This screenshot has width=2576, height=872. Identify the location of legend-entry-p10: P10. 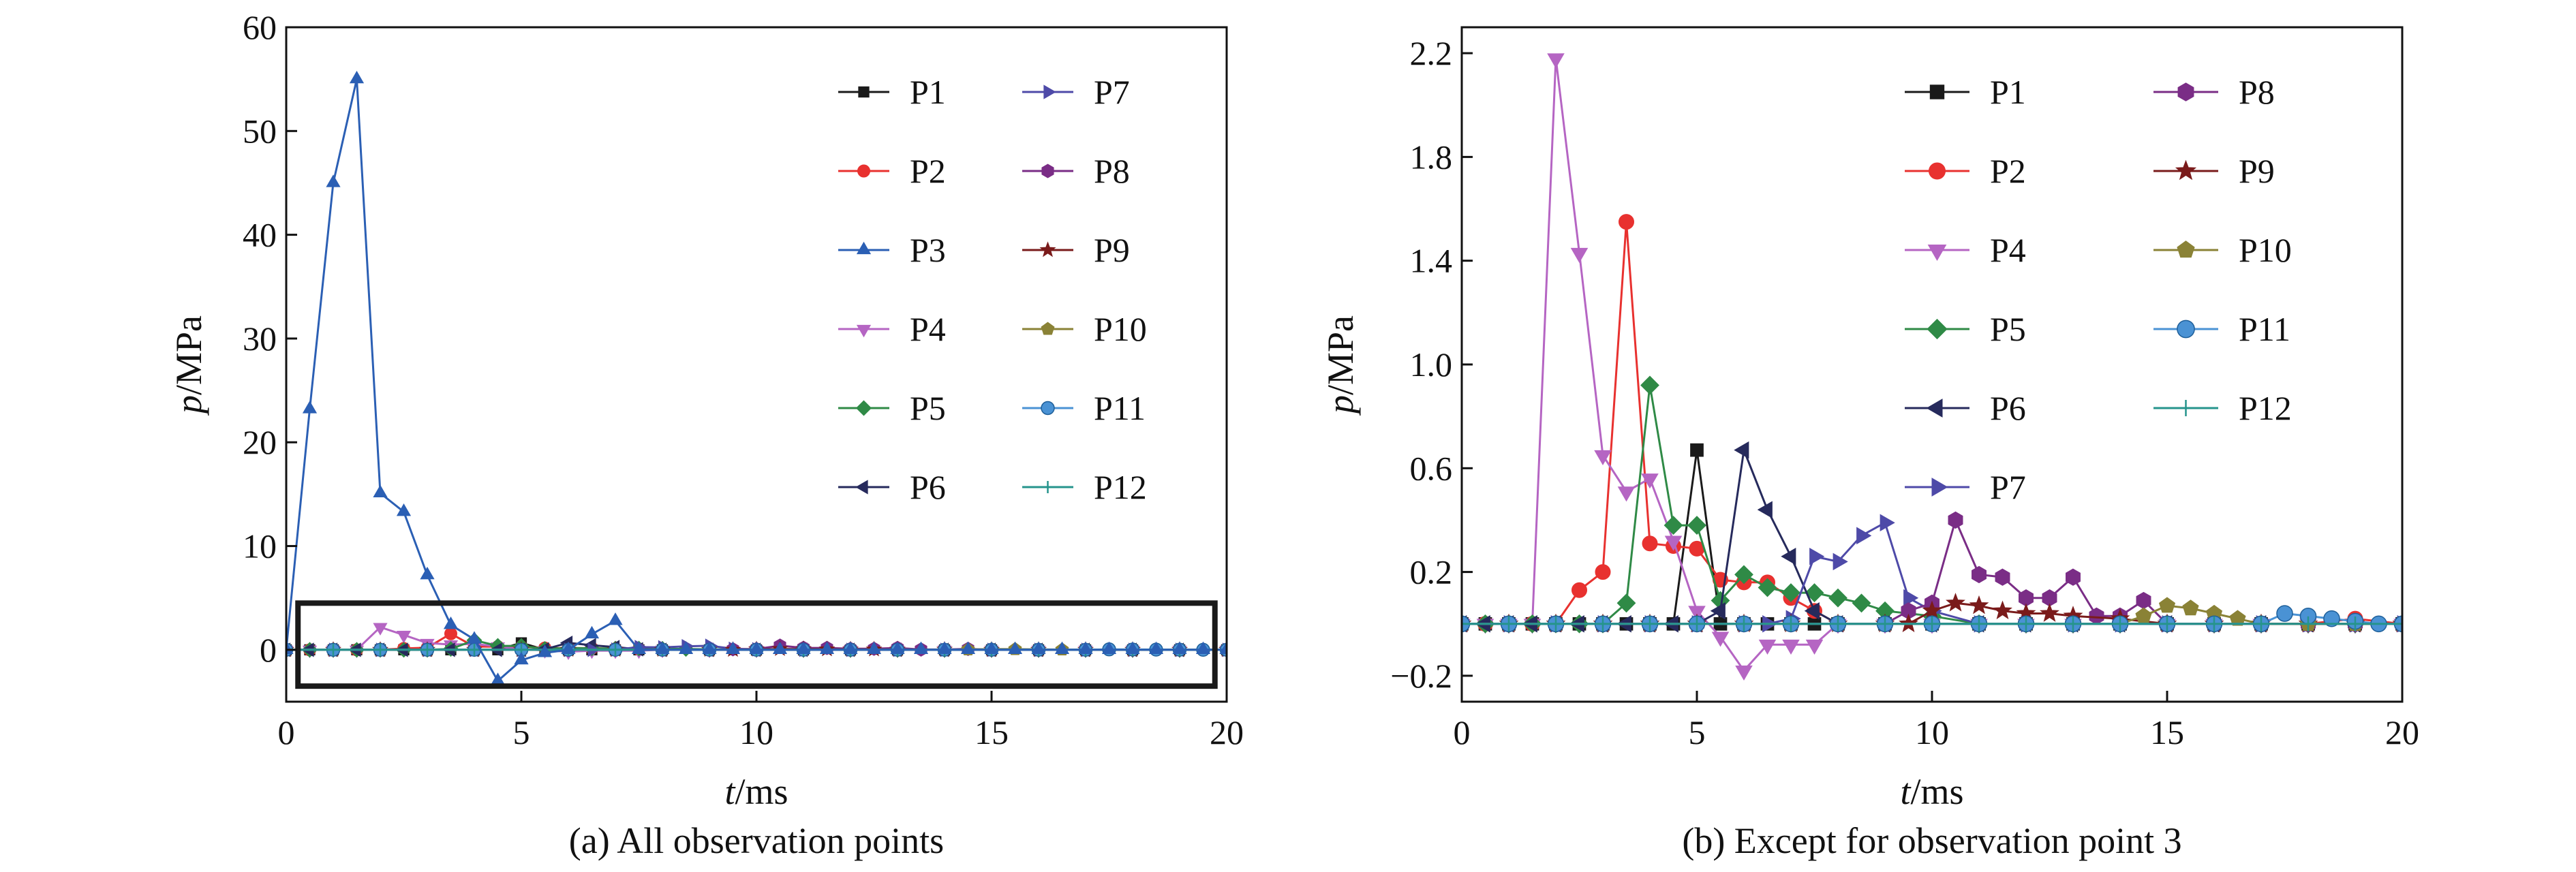
(1084, 329).